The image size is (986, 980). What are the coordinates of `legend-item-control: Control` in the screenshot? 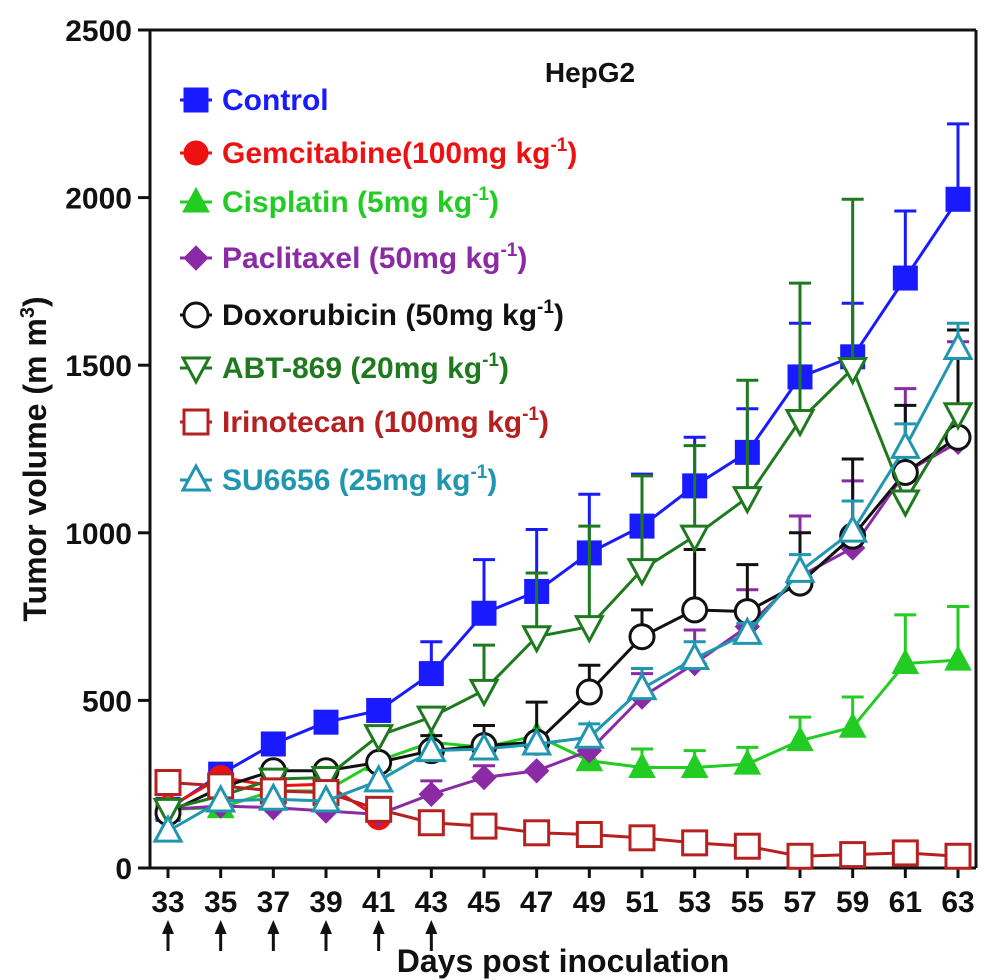 It's located at (254, 100).